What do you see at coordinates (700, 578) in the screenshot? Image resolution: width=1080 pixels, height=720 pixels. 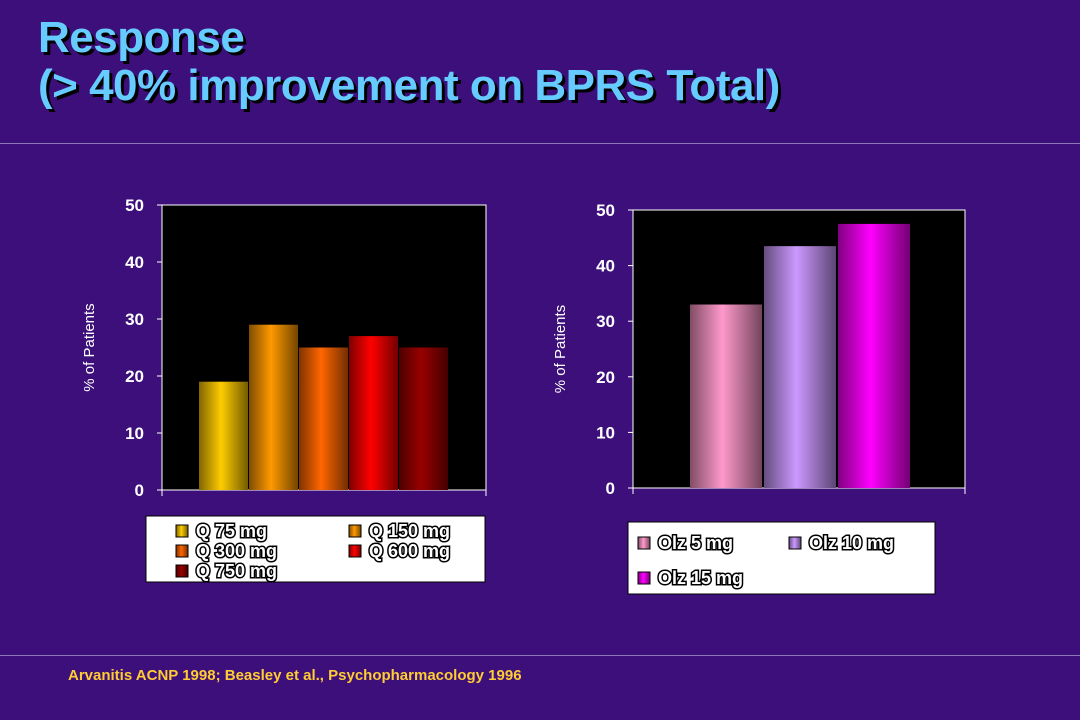 I see `legend-label: Olz 15 mg` at bounding box center [700, 578].